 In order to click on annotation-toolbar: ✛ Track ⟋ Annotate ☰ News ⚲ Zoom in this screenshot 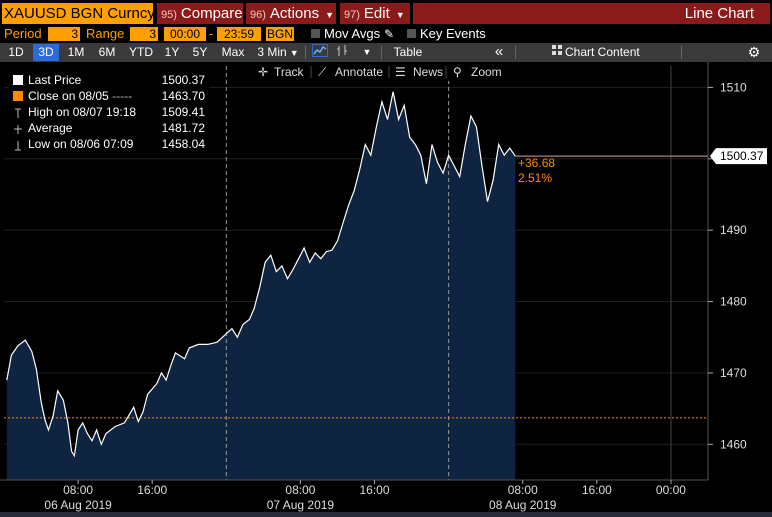, I will do `click(380, 71)`.